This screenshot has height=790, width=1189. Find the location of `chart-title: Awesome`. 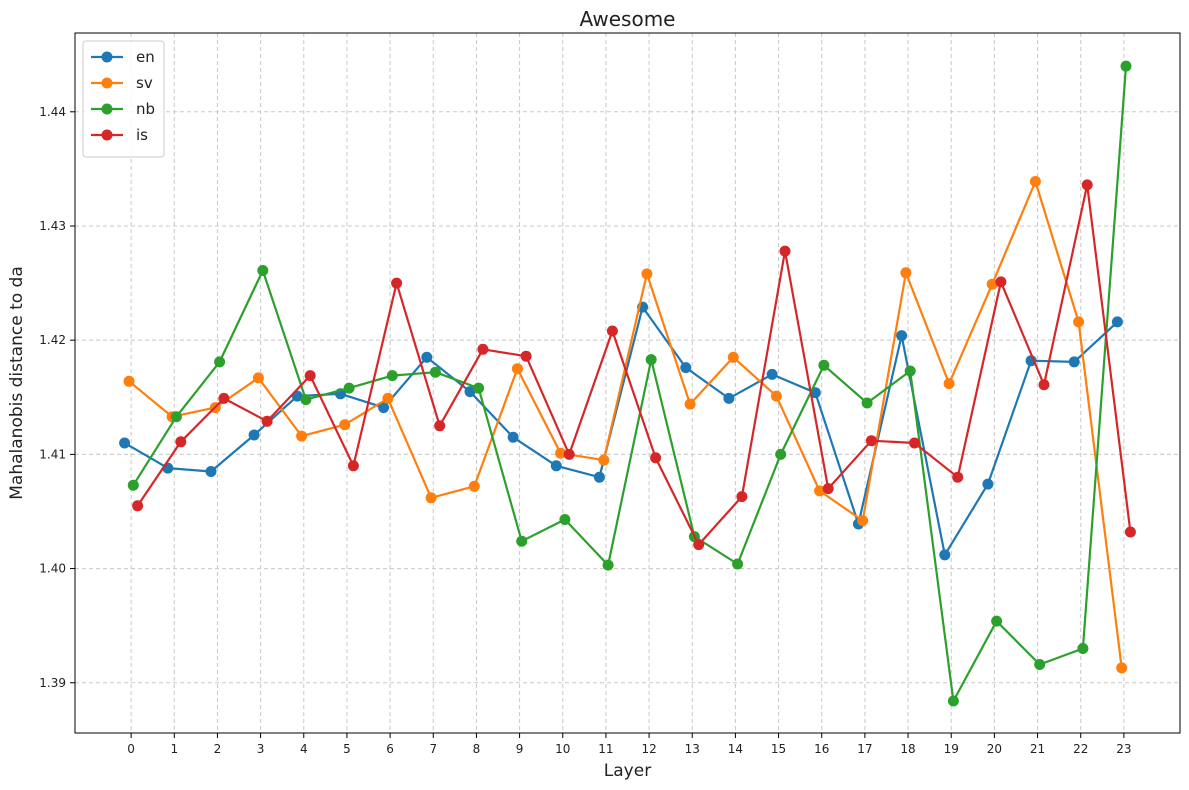

chart-title: Awesome is located at coordinates (628, 19).